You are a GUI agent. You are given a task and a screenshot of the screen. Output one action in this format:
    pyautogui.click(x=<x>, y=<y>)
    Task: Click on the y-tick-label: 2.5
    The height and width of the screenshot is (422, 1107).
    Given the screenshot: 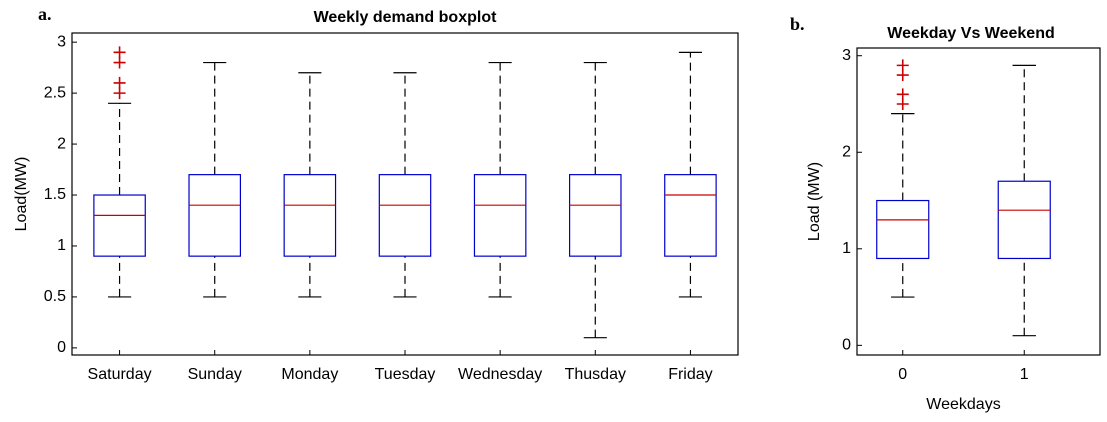 What is the action you would take?
    pyautogui.click(x=55, y=92)
    